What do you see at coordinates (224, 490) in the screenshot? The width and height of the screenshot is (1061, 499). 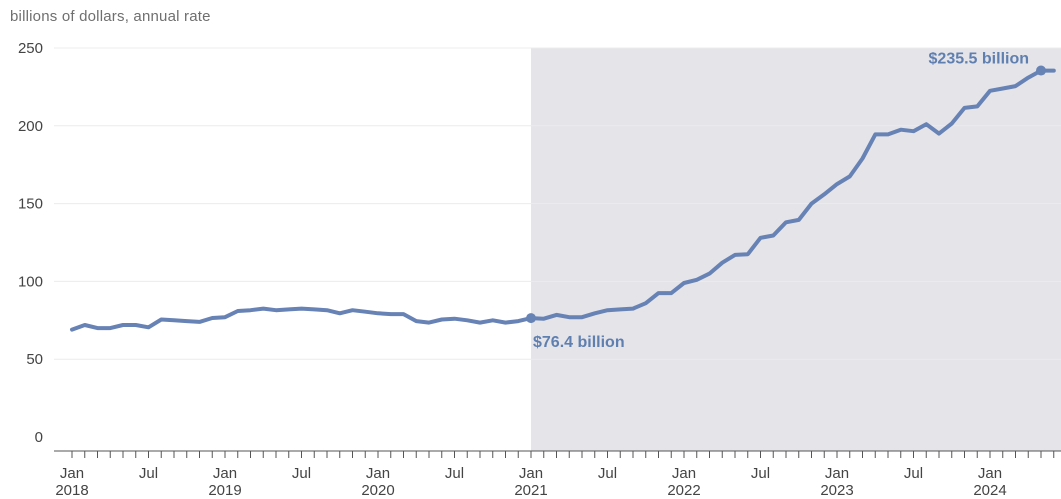 I see `x-tick-year-label: 2019` at bounding box center [224, 490].